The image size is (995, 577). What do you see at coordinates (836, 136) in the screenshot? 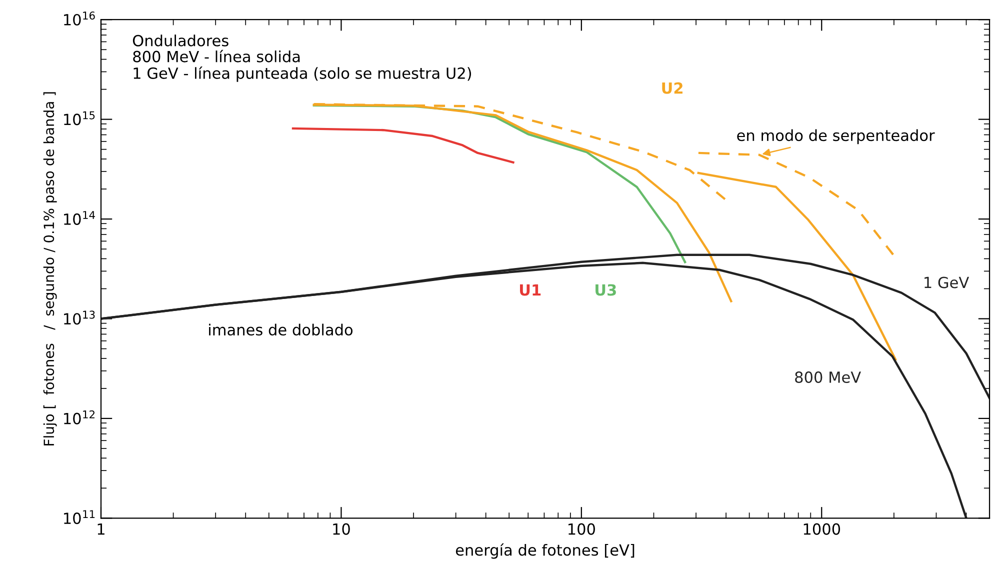
I see `annotation: en modo de serpenteador` at bounding box center [836, 136].